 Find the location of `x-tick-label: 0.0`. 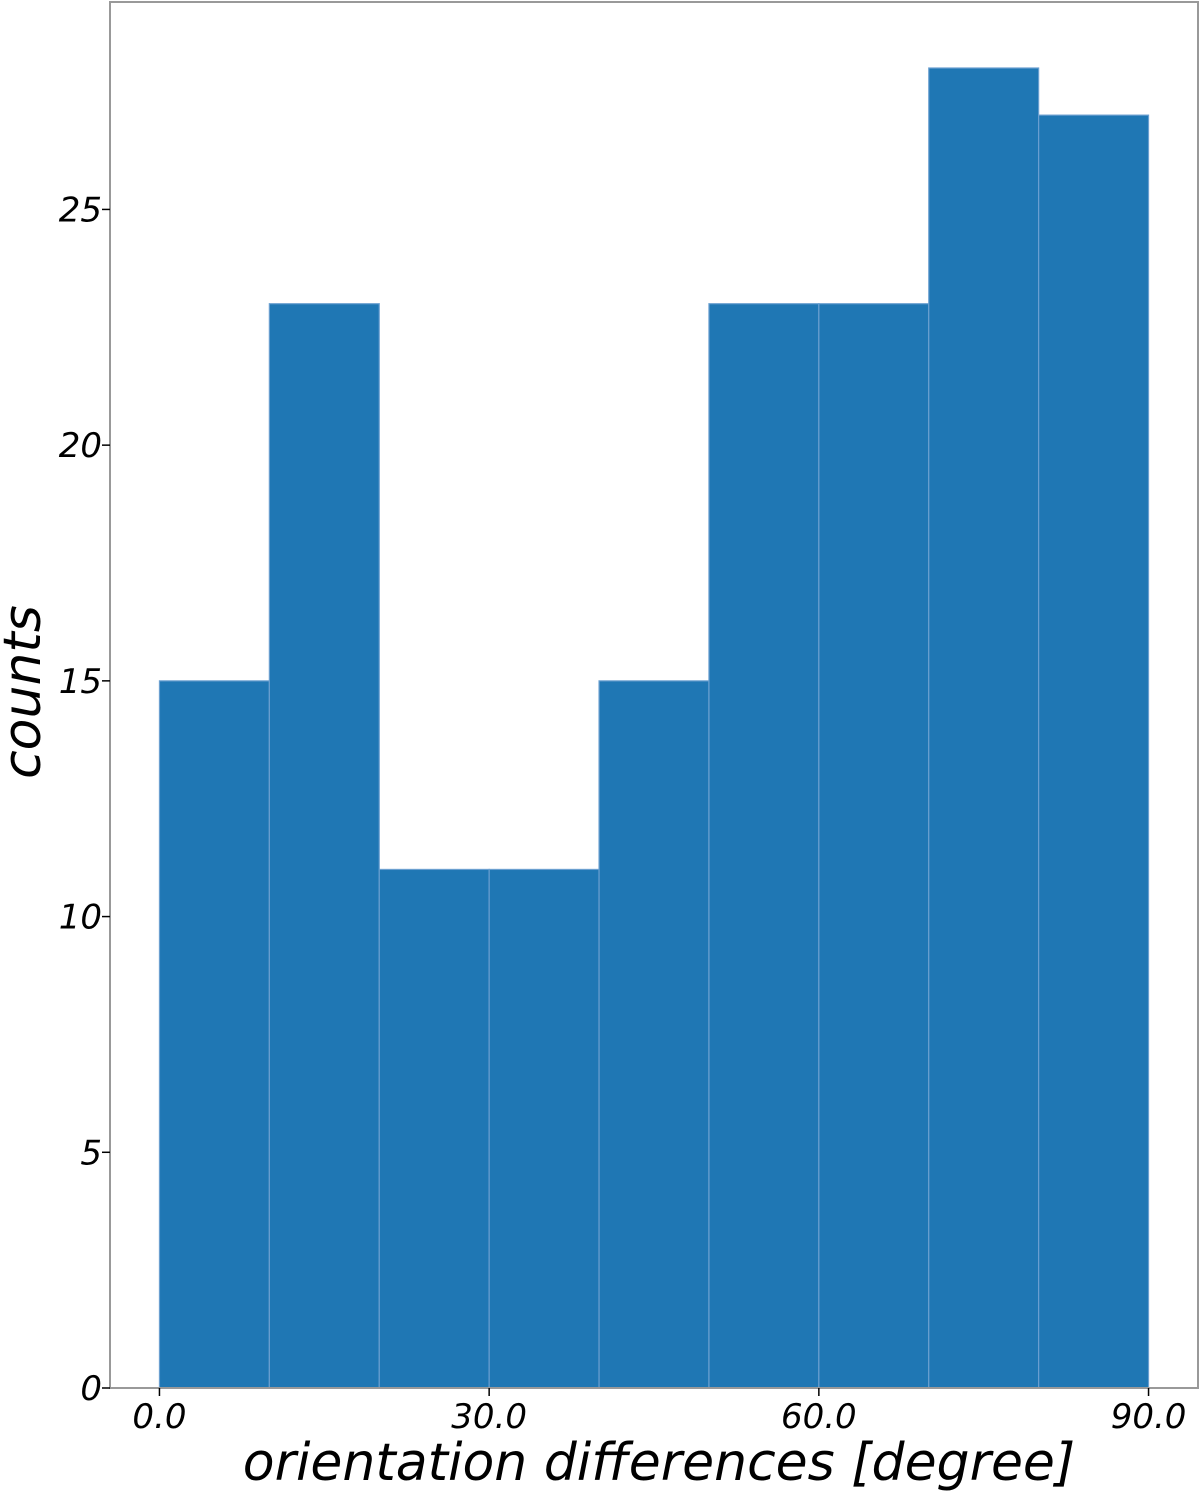

x-tick-label: 0.0 is located at coordinates (159, 1417).